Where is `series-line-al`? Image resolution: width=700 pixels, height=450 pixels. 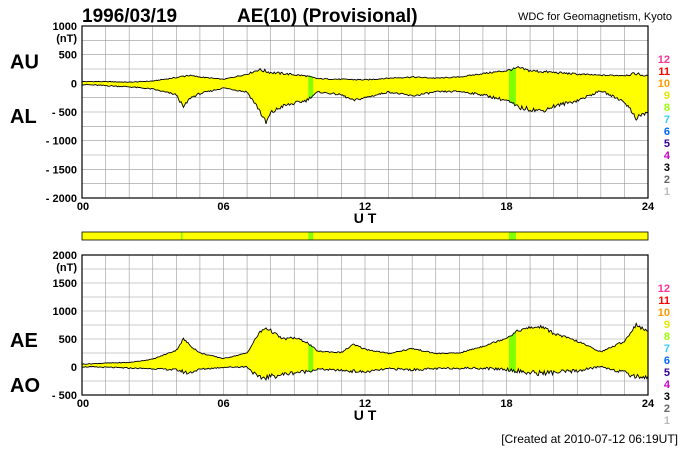 series-line-al is located at coordinates (365, 104).